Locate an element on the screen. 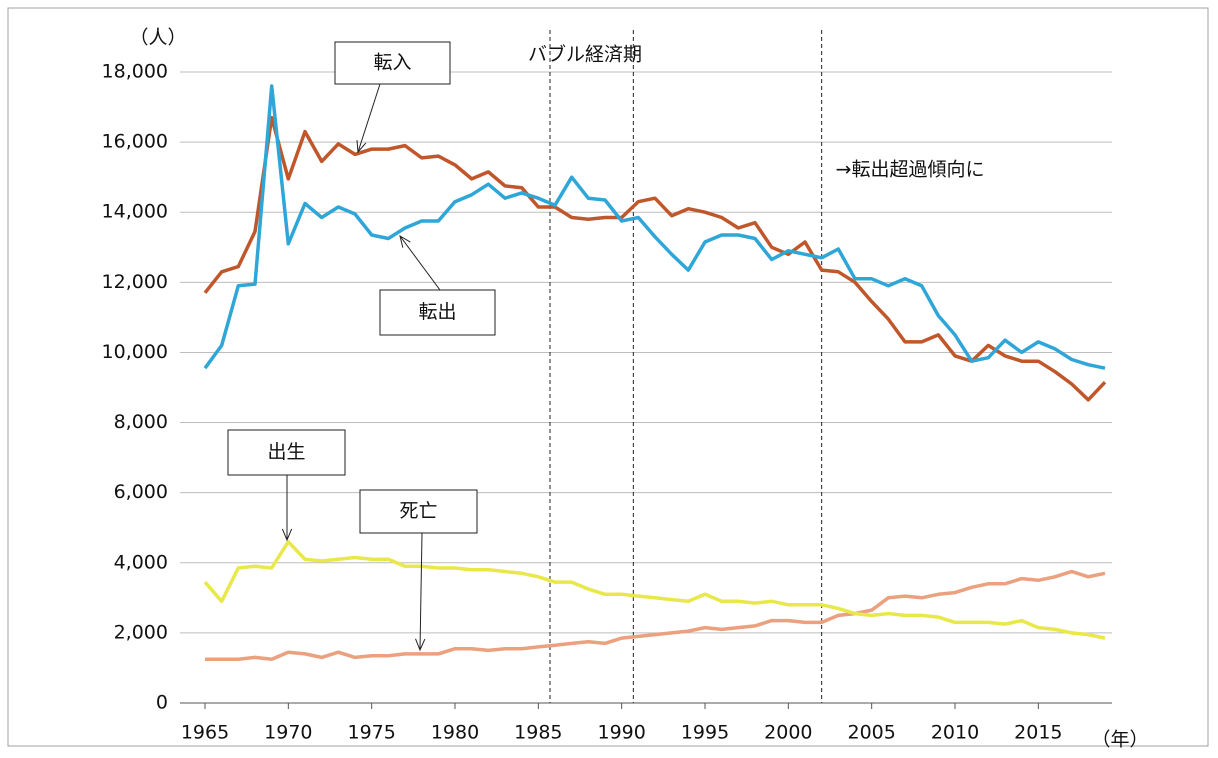 The image size is (1218, 758). y-tick-label: 12,000 is located at coordinates (135, 282).